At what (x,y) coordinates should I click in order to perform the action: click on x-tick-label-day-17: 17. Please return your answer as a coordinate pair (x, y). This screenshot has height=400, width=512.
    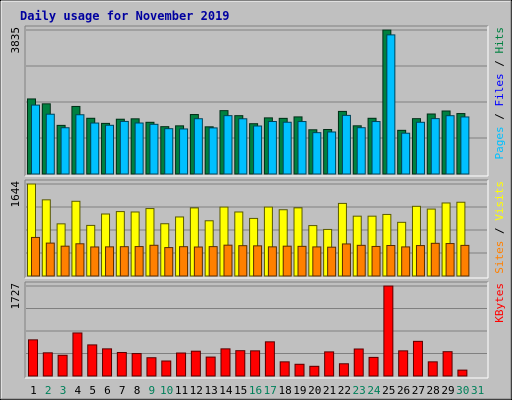
    Looking at the image, I should click on (270, 390).